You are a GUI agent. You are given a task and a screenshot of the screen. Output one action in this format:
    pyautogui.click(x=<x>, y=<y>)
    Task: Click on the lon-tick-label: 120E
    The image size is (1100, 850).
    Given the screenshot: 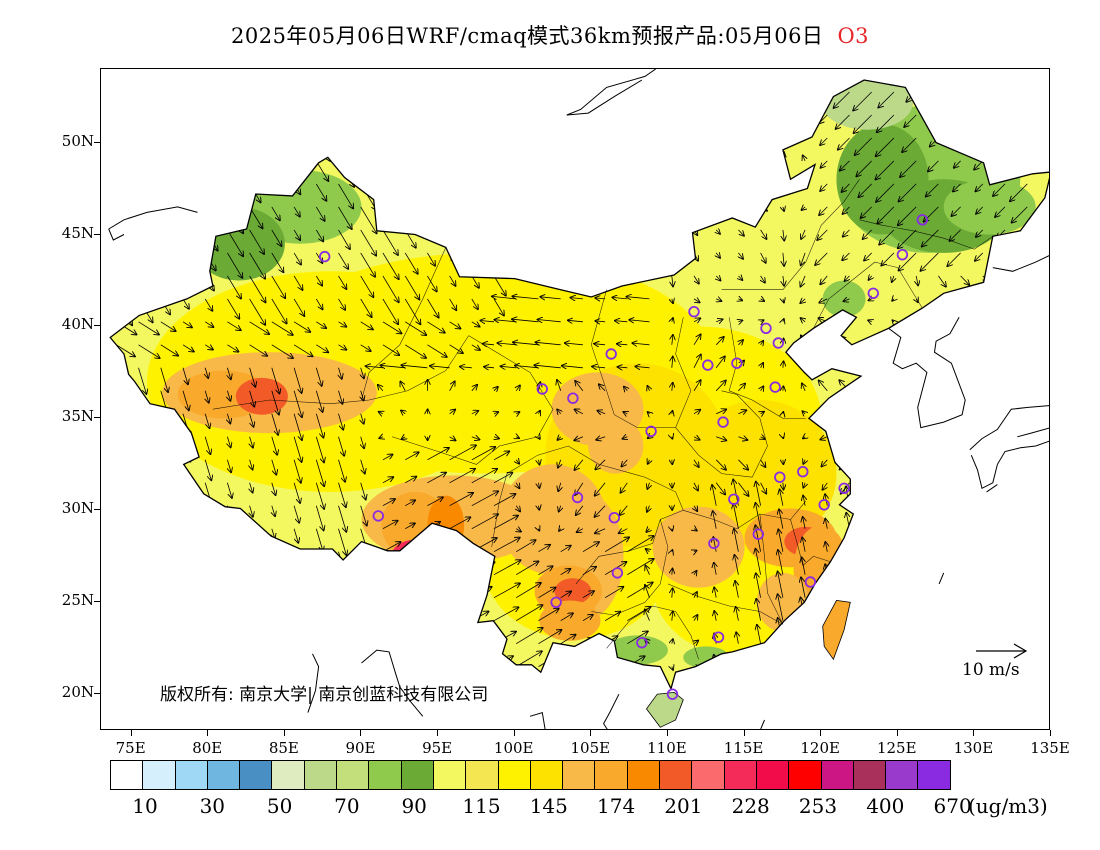 What is the action you would take?
    pyautogui.click(x=820, y=748)
    